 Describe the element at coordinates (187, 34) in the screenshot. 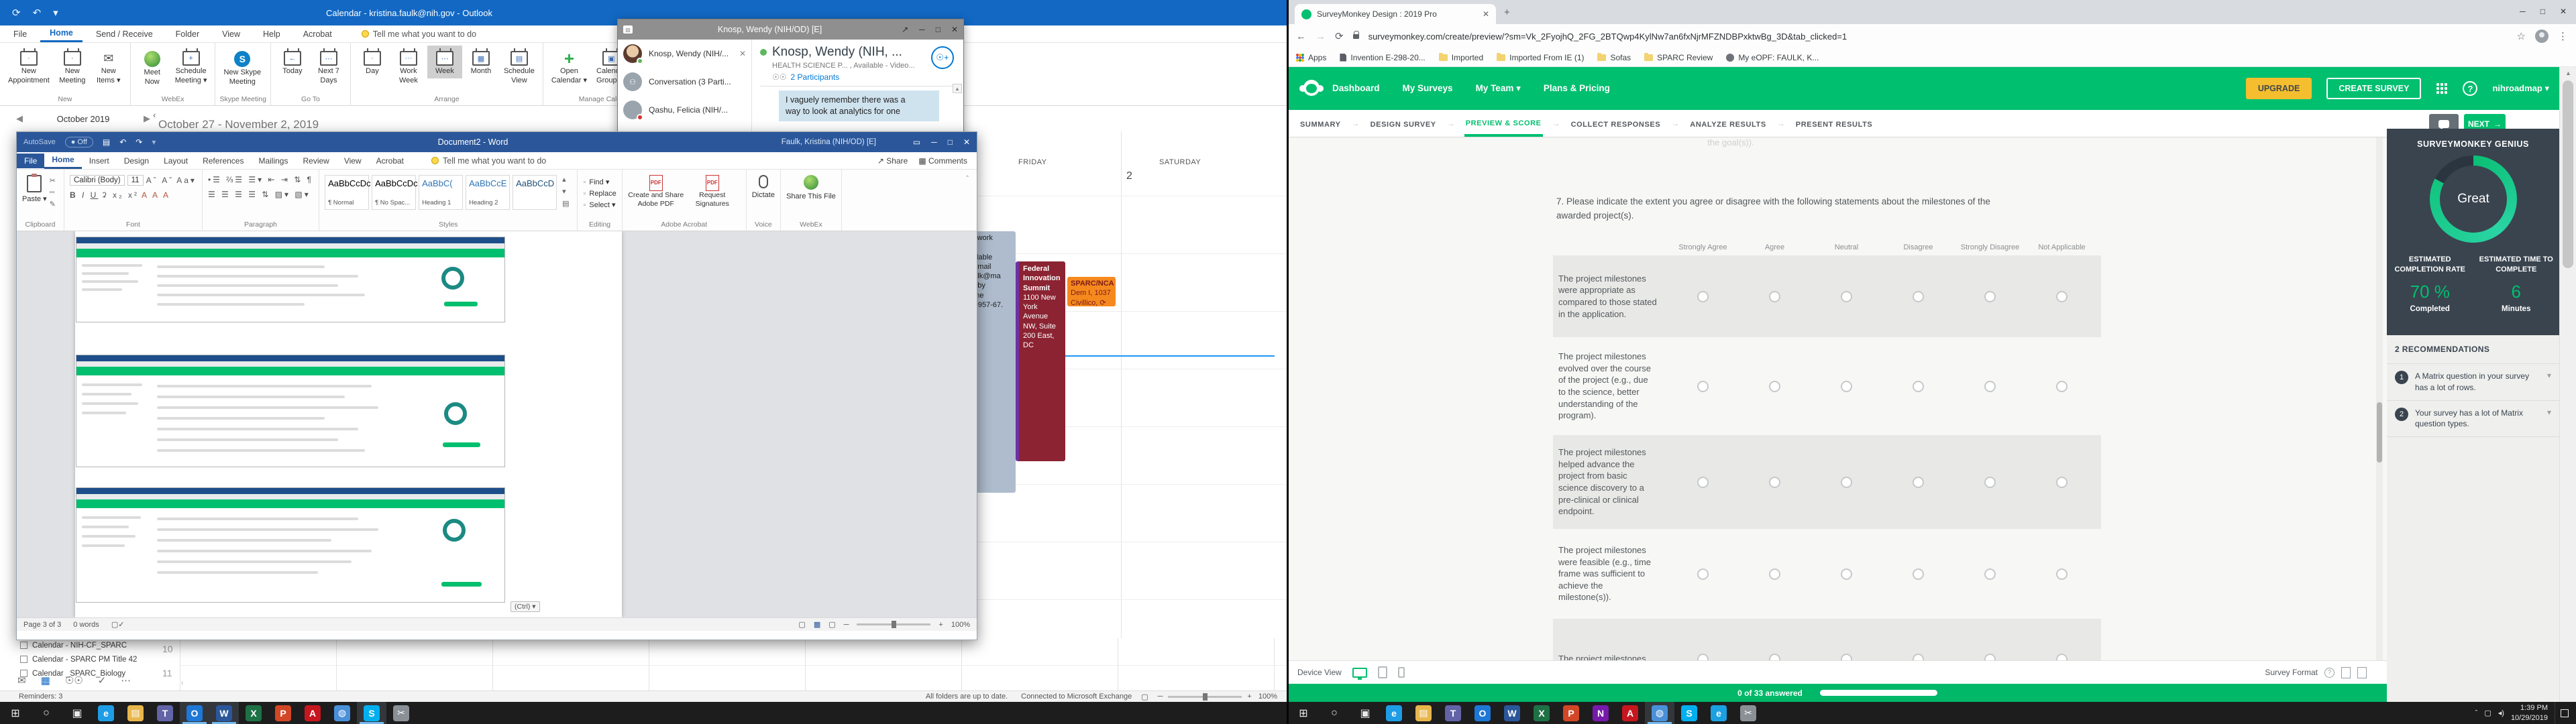

I see `outlook-tab-folder: Folder` at that location.